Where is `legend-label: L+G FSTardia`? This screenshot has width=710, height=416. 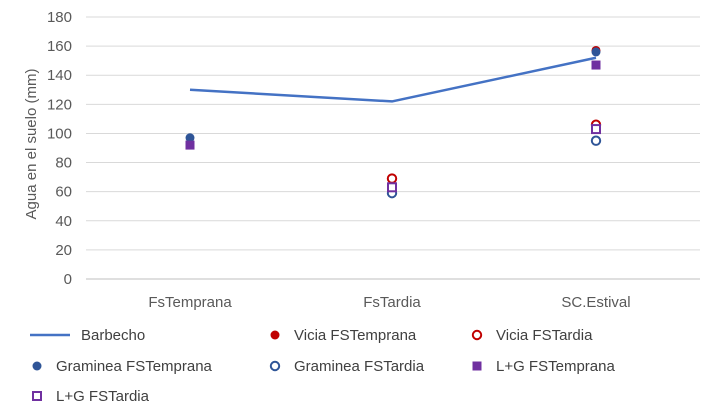 legend-label: L+G FSTardia is located at coordinates (103, 396).